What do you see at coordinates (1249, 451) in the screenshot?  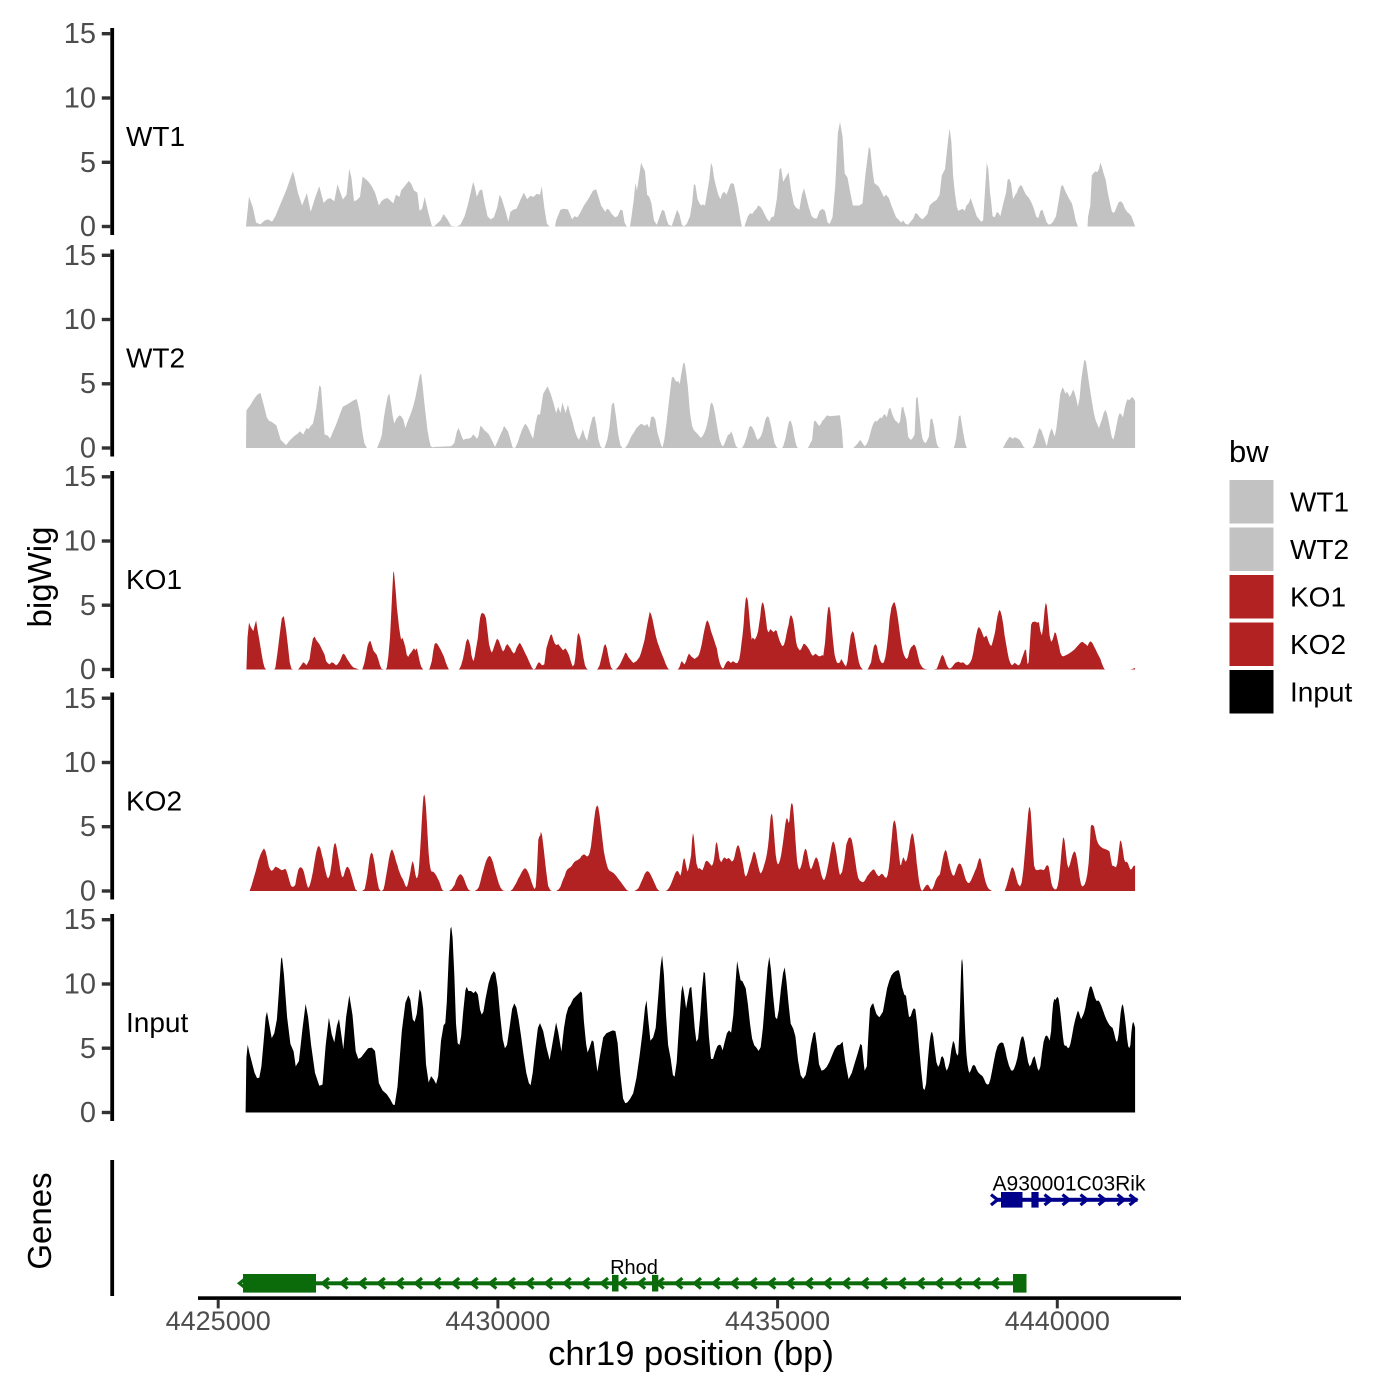 I see `svg-text: bw` at bounding box center [1249, 451].